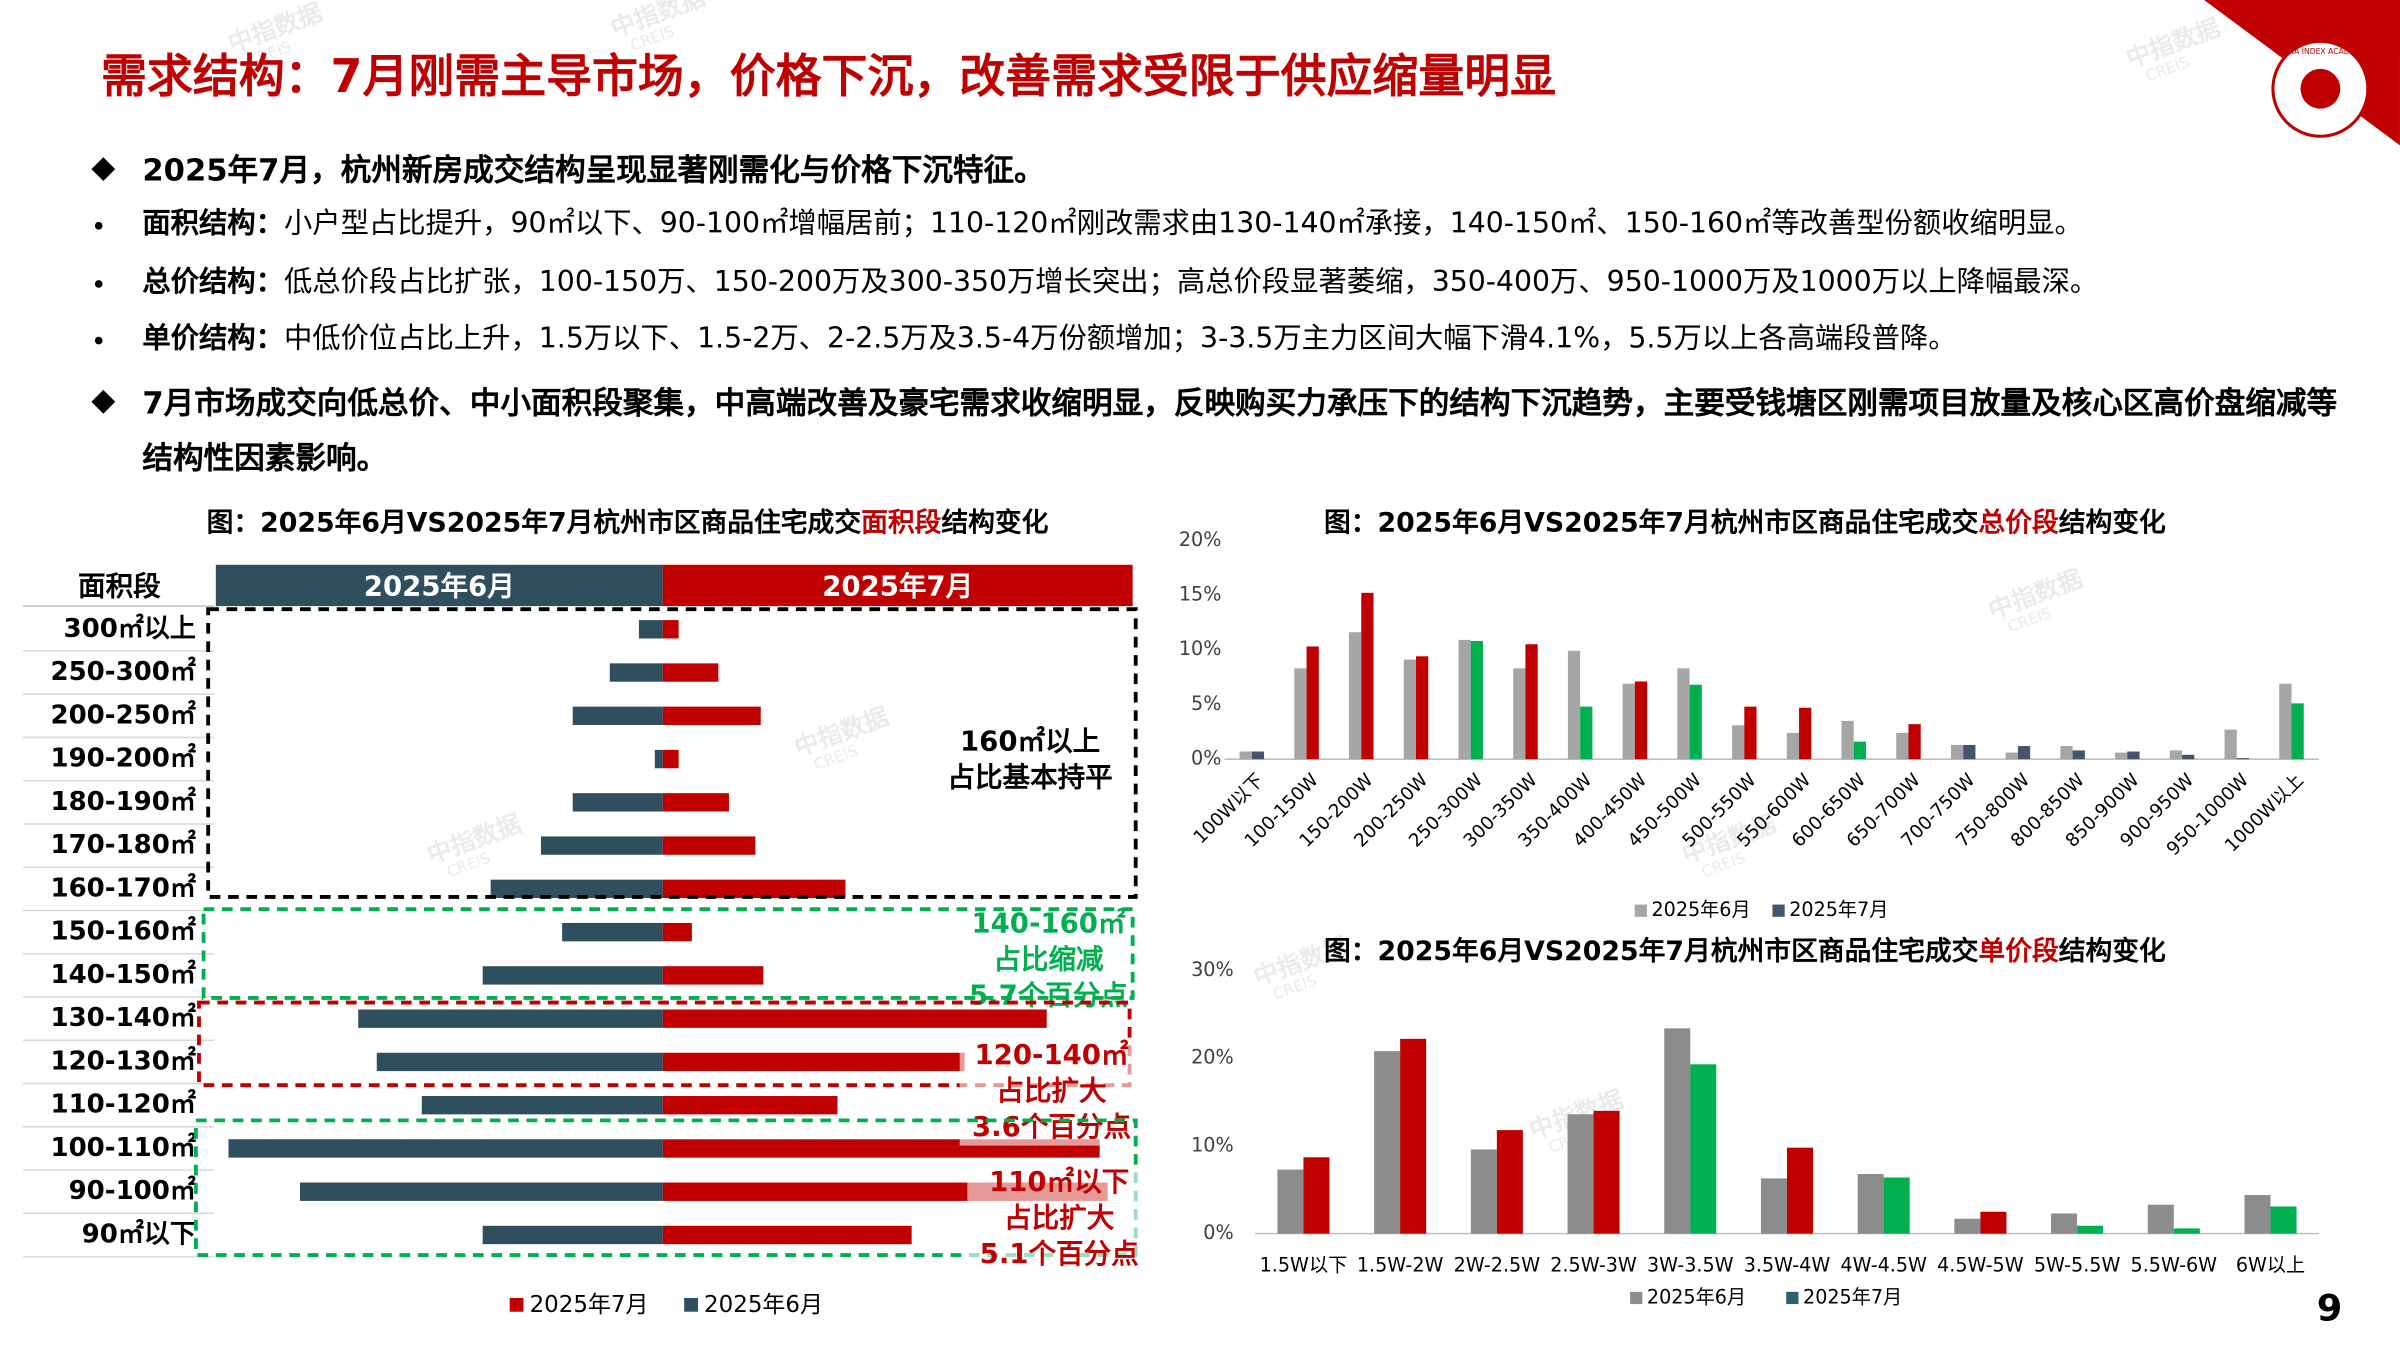  I want to click on page-number: 9, so click(2330, 1308).